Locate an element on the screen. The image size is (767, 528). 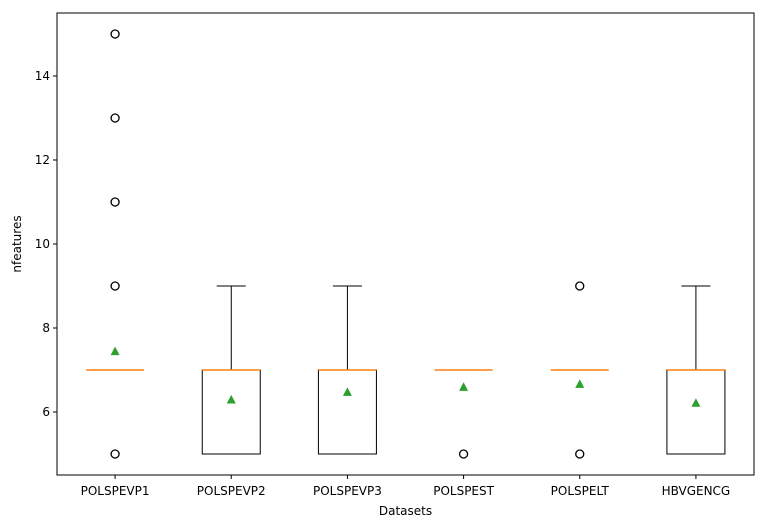
x-tick-label: POLSPEST is located at coordinates (463, 491).